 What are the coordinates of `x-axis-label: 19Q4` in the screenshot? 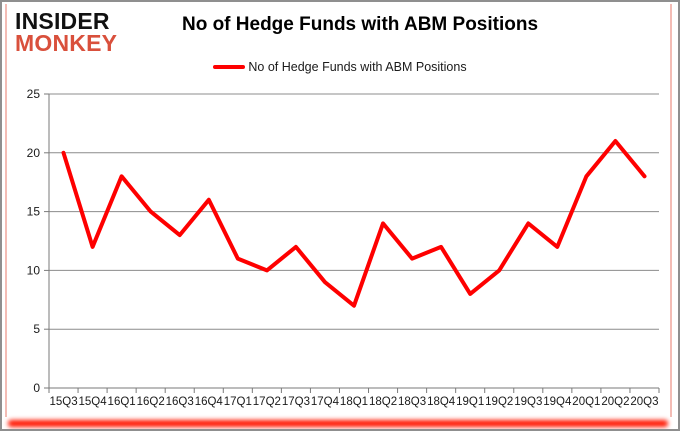 It's located at (557, 402).